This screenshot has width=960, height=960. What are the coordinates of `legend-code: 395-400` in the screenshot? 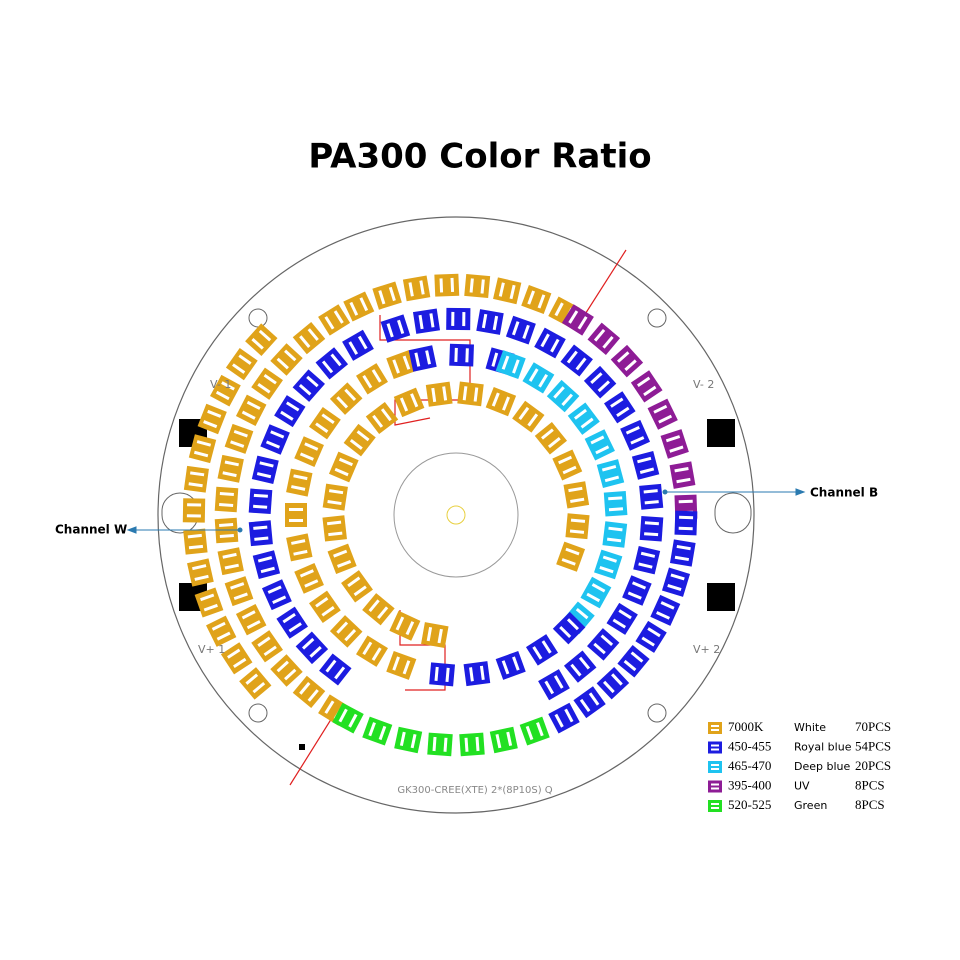 It's located at (749, 784).